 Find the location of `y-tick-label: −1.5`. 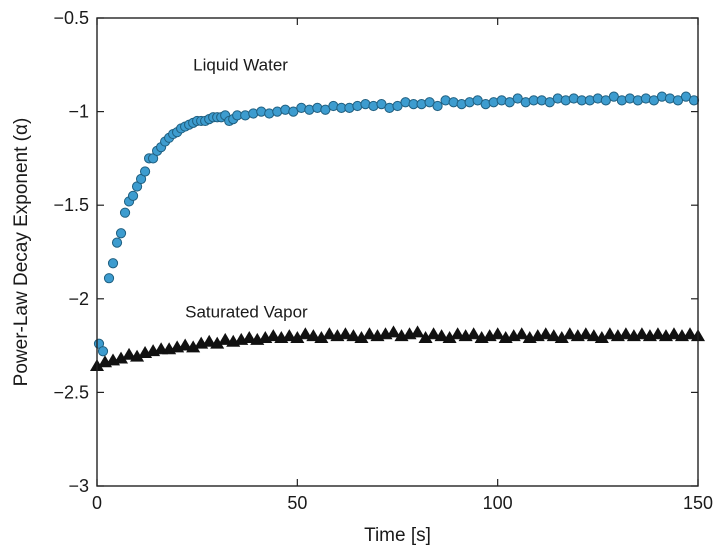

y-tick-label: −1.5 is located at coordinates (71, 205).